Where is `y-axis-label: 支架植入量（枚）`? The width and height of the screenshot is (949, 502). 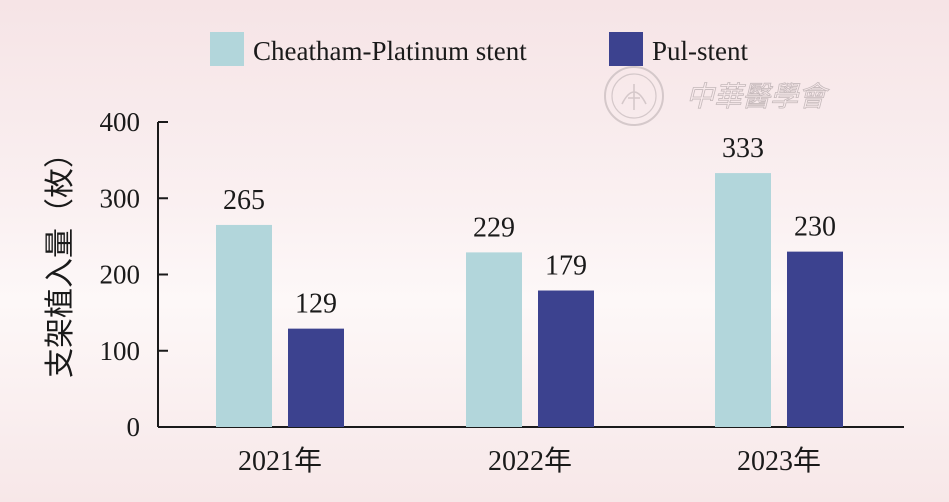
y-axis-label: 支架植入量（枚） is located at coordinates (60, 258).